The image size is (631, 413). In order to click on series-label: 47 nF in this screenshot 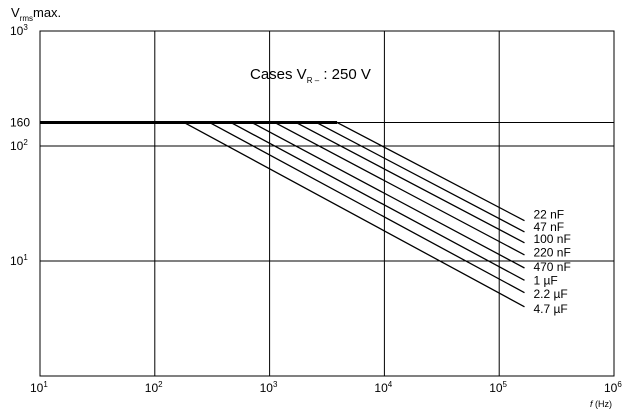, I will do `click(548, 227)`.